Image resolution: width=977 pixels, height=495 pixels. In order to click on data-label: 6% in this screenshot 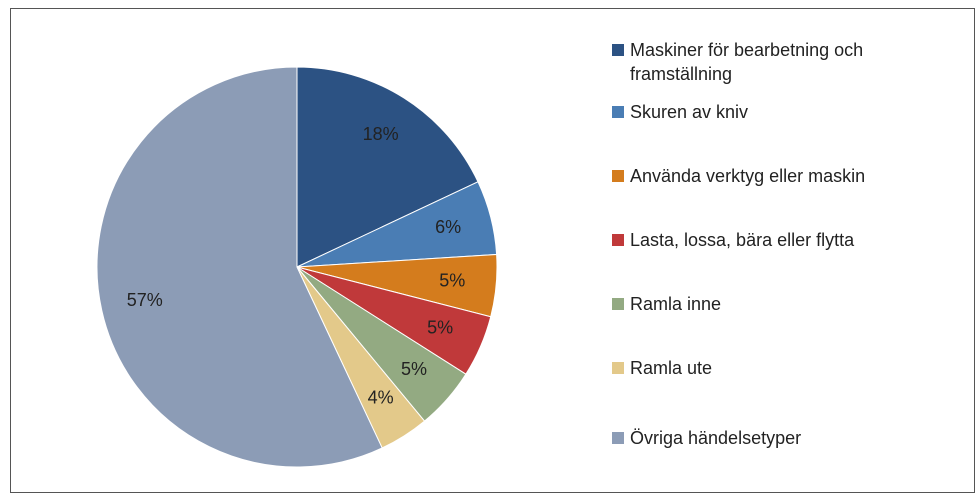, I will do `click(448, 227)`.